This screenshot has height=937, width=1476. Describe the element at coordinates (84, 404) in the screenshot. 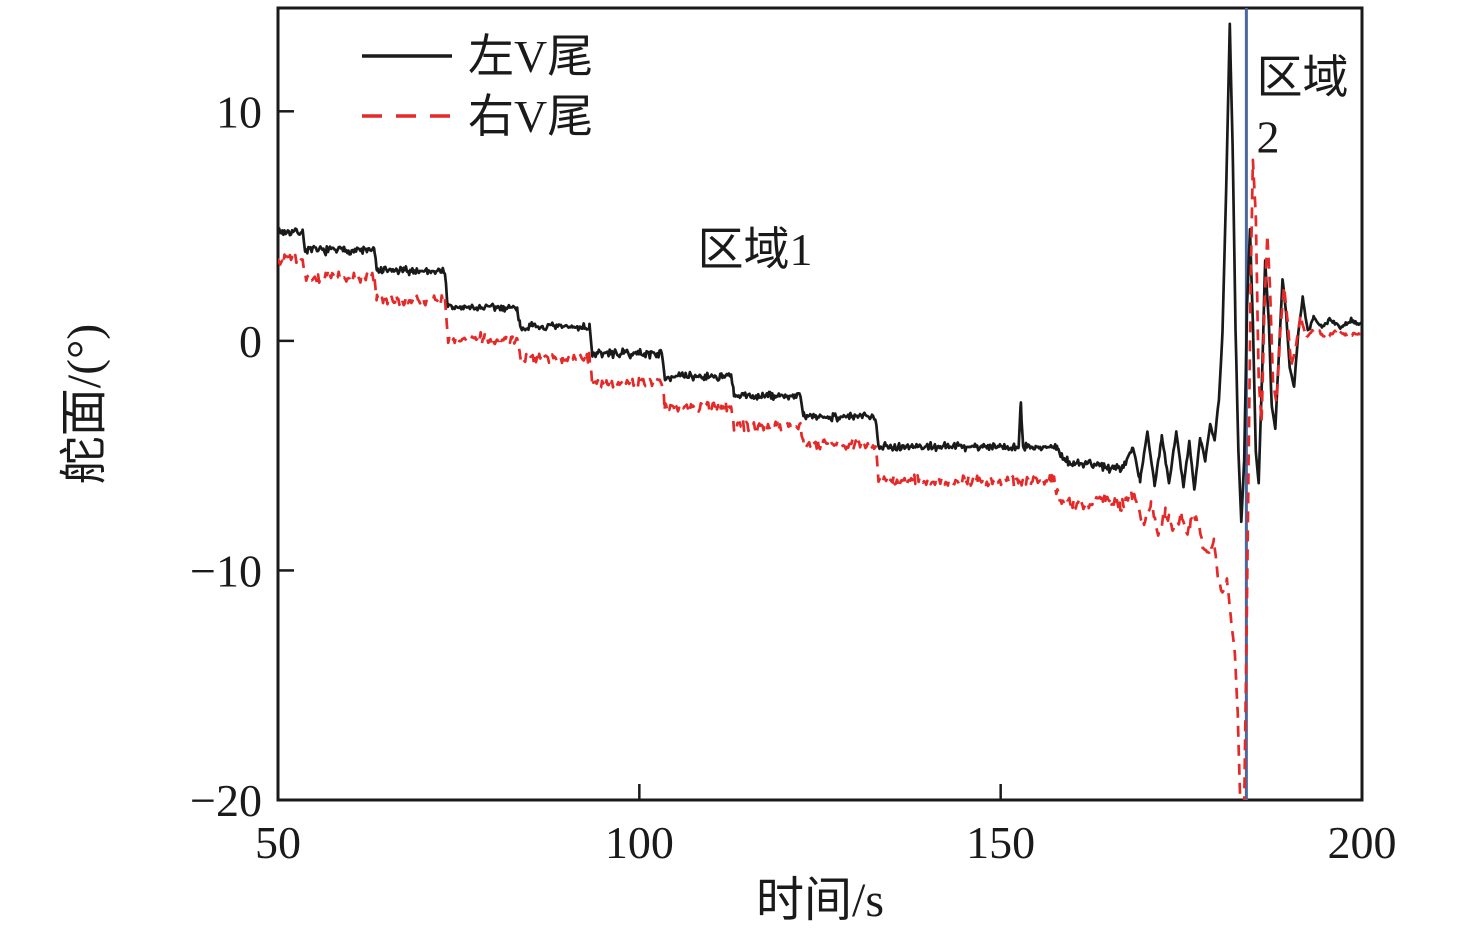

I see `y-axis-label: 舵面/(°)` at that location.